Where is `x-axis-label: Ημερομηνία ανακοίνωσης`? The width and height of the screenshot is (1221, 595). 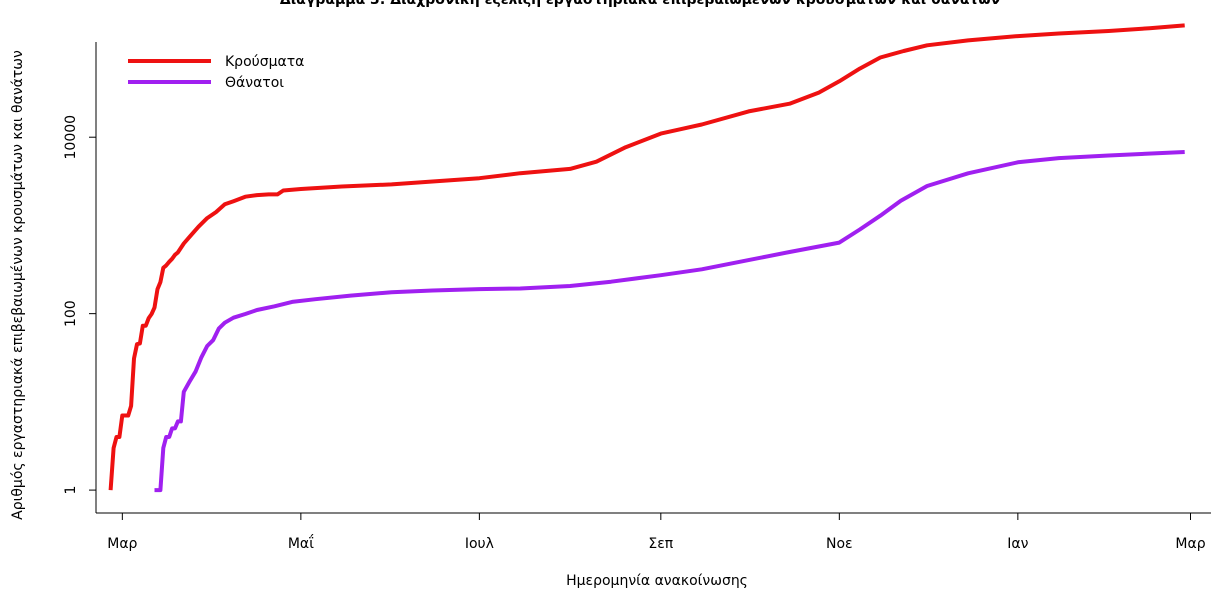
x-axis-label: Ημερομηνία ανακοίνωσης is located at coordinates (657, 581).